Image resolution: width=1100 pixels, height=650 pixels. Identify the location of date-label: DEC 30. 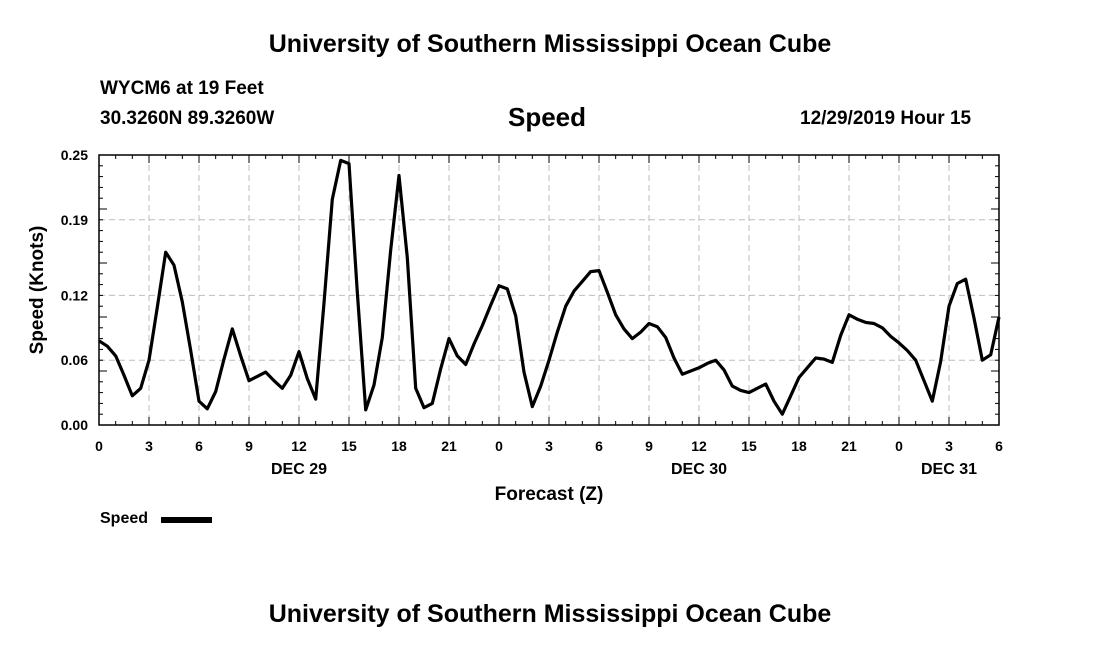
(699, 469).